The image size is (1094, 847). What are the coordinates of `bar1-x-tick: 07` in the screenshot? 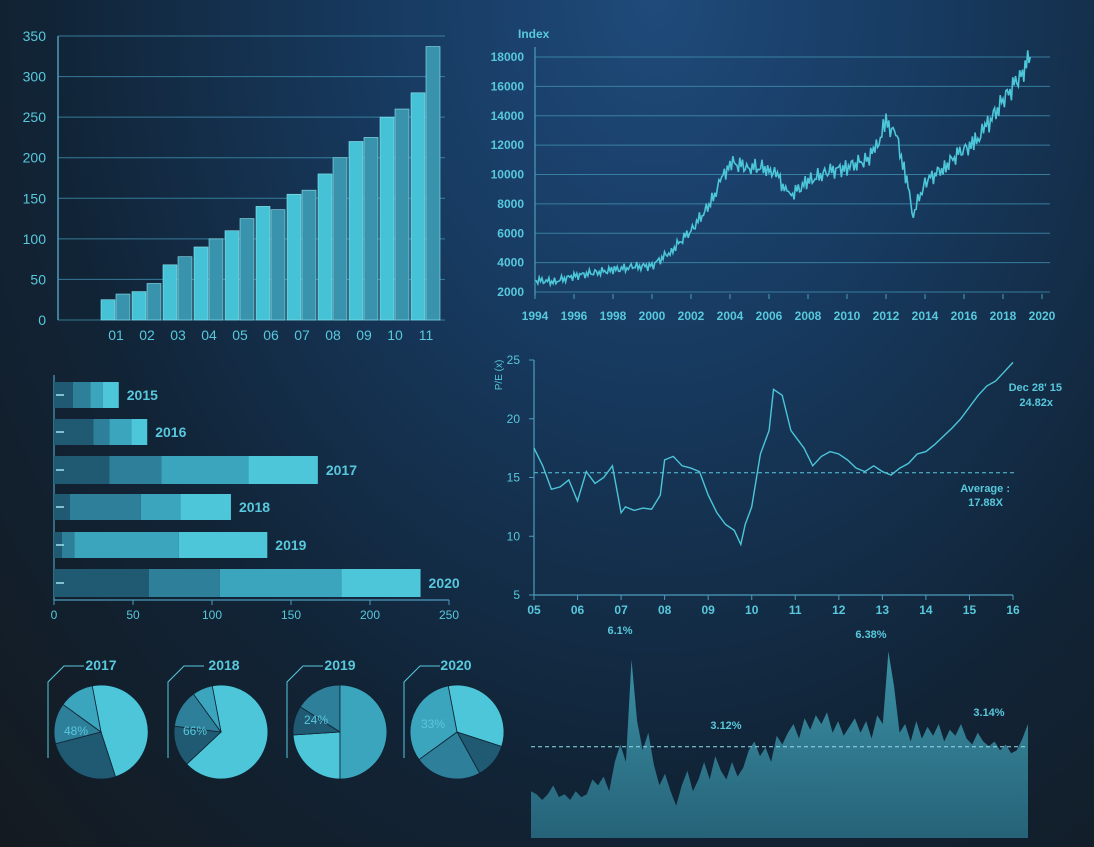 It's located at (302, 335).